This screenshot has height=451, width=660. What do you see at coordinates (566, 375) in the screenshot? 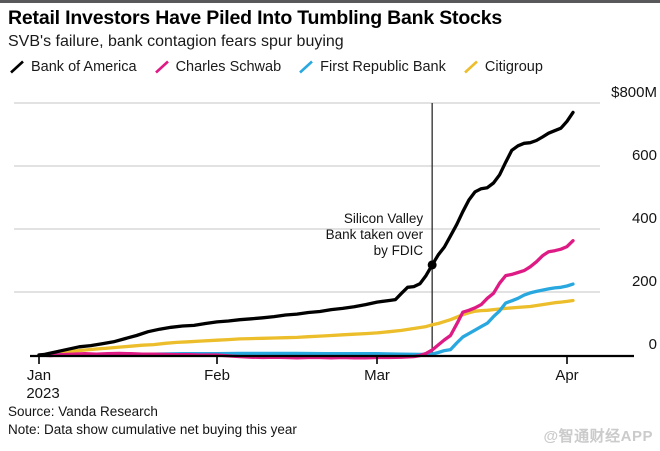
I see `svg-text: Apr` at bounding box center [566, 375].